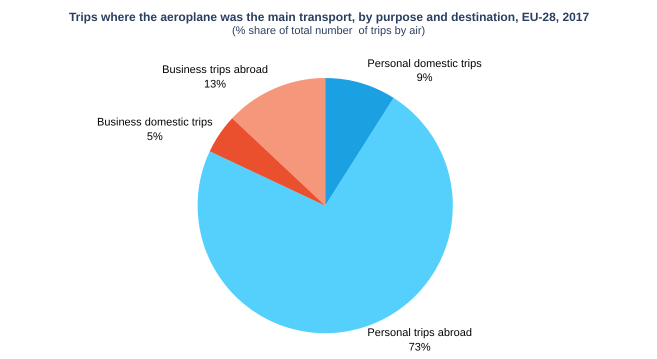 The image size is (657, 359). What do you see at coordinates (329, 17) in the screenshot?
I see `chart-title: Trips where the aeroplane was the main transport, by purpose and destination, EU-28, 2017` at bounding box center [329, 17].